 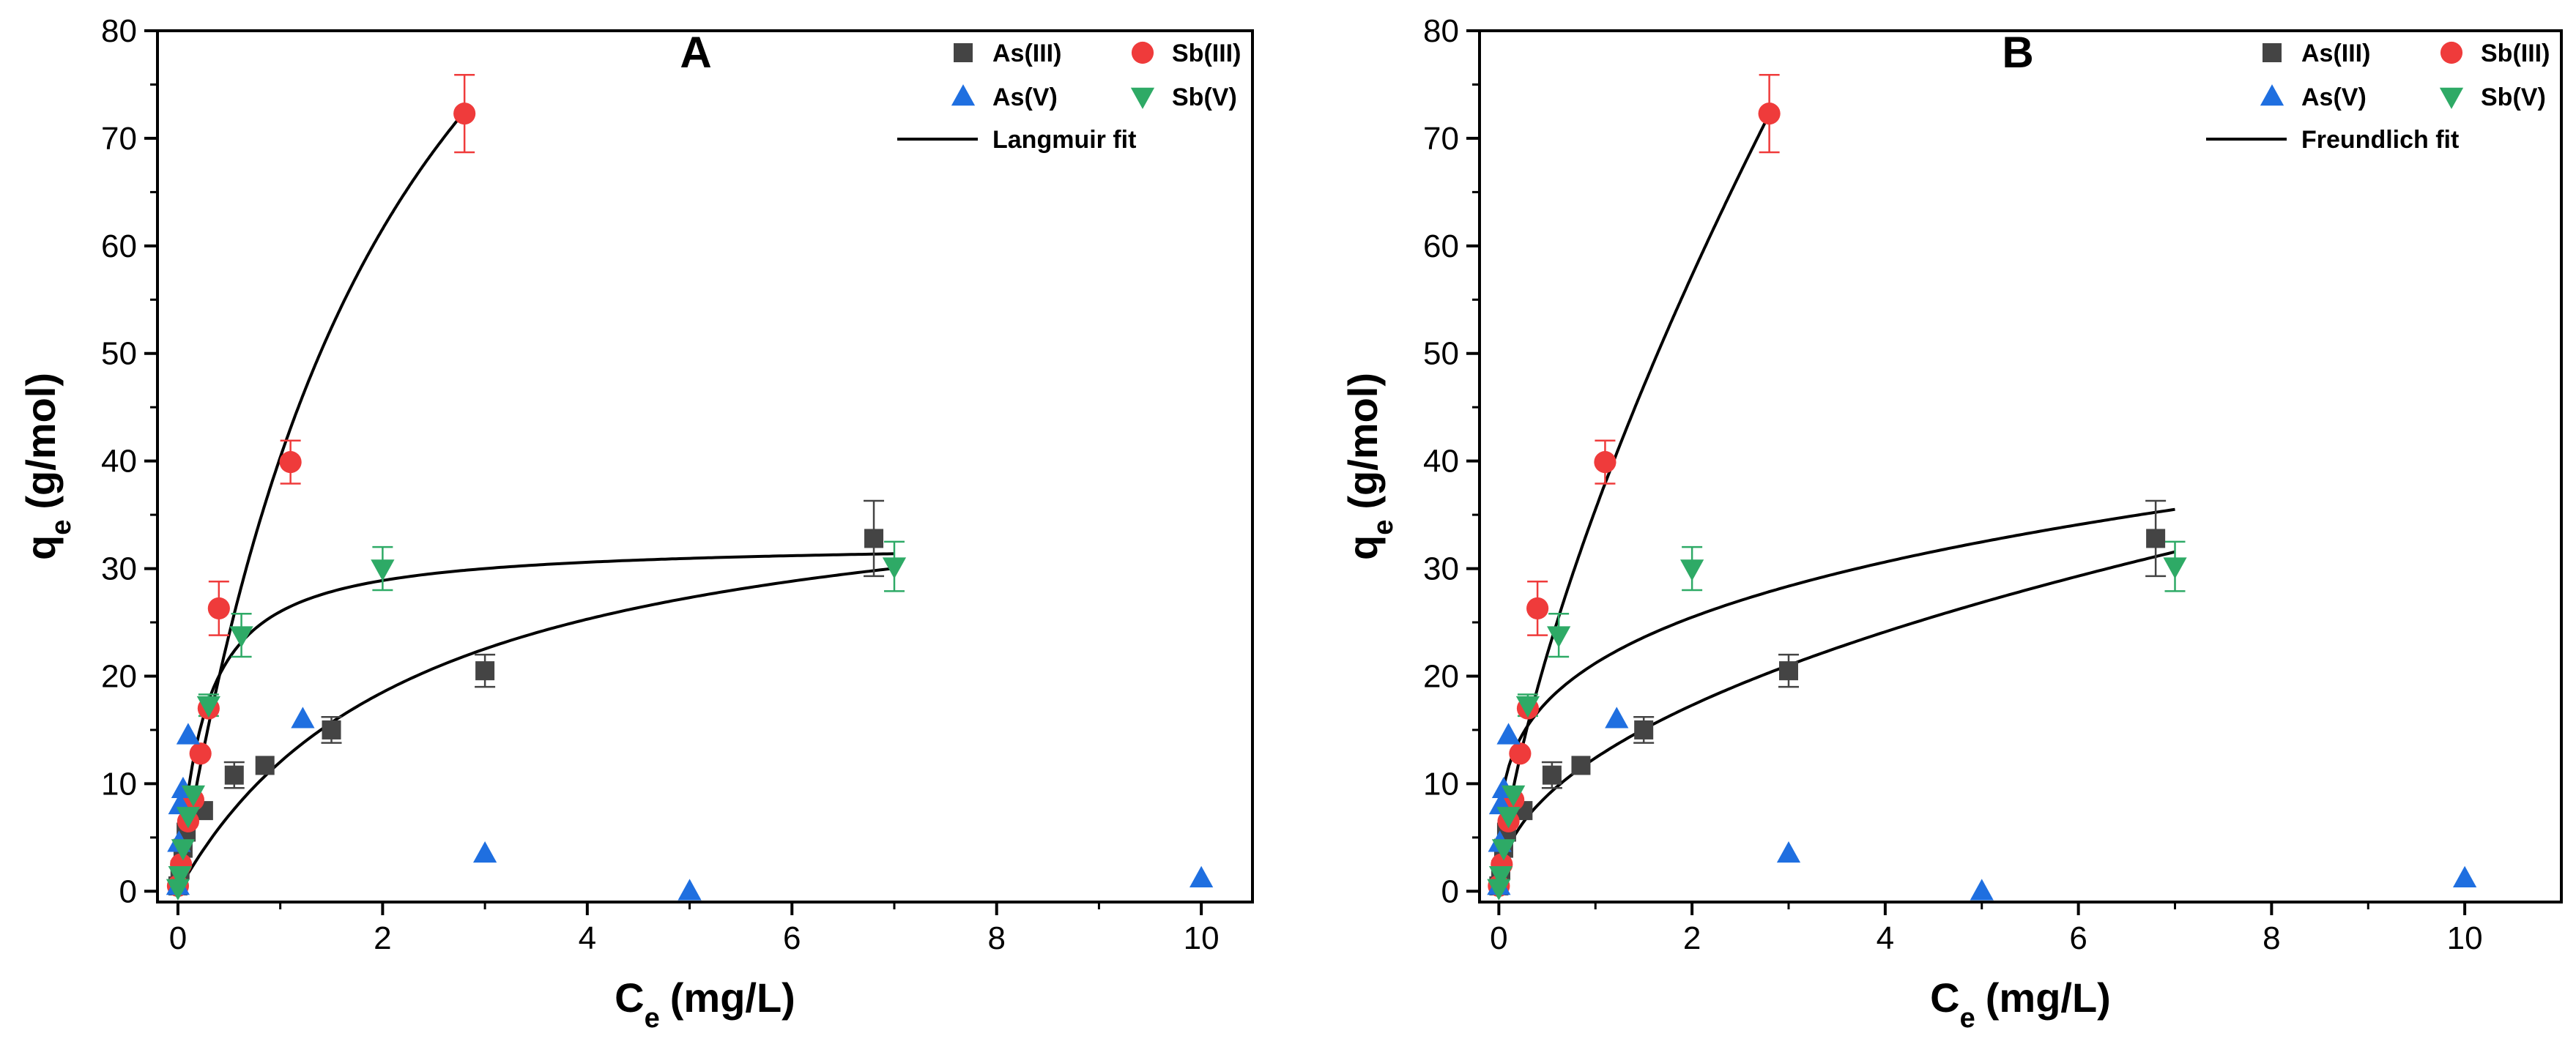 I want to click on legend: As(III) Sb(III) As(V) Sb(V) Freundlich fit, so click(x=2378, y=97).